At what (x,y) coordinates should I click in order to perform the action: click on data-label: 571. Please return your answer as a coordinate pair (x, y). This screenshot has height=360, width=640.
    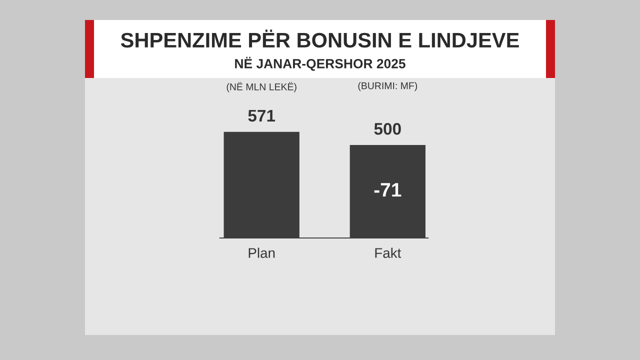
    Looking at the image, I should click on (262, 116).